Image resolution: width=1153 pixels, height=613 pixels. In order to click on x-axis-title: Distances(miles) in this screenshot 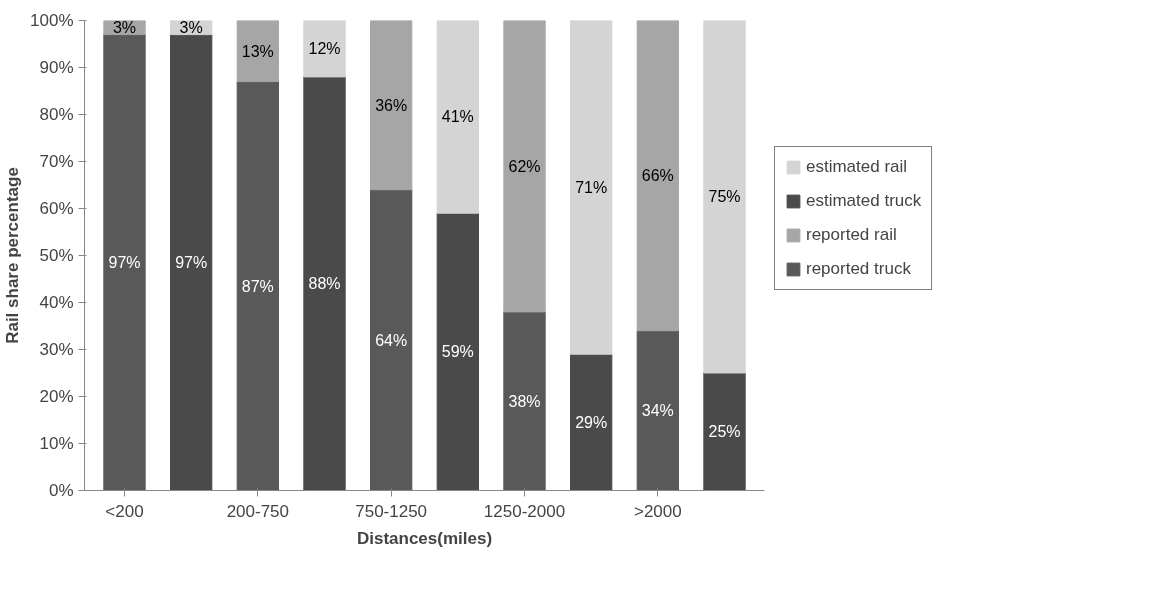, I will do `click(424, 538)`.